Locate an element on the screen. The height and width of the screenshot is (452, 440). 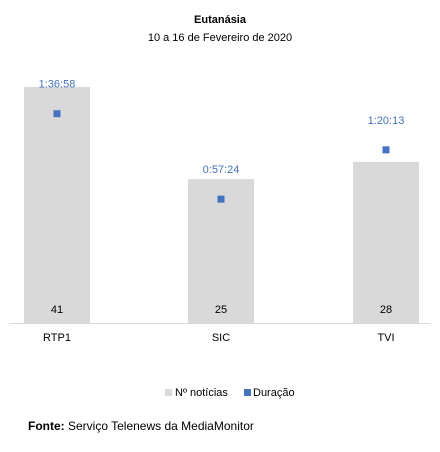
source-note: Fonte: Serviço Telenews da MediaMonitor is located at coordinates (141, 426).